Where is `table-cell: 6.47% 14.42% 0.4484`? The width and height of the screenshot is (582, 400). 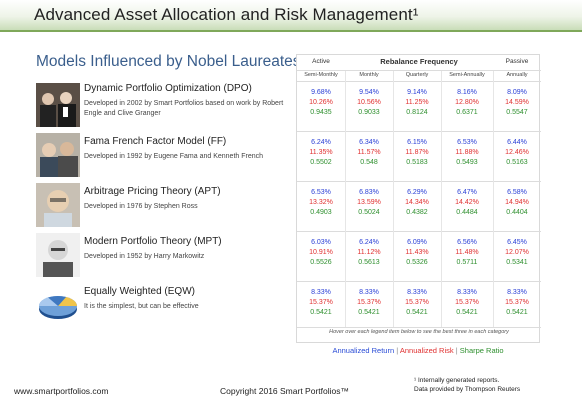
table-cell: 6.47% 14.42% 0.4484 is located at coordinates (467, 203).